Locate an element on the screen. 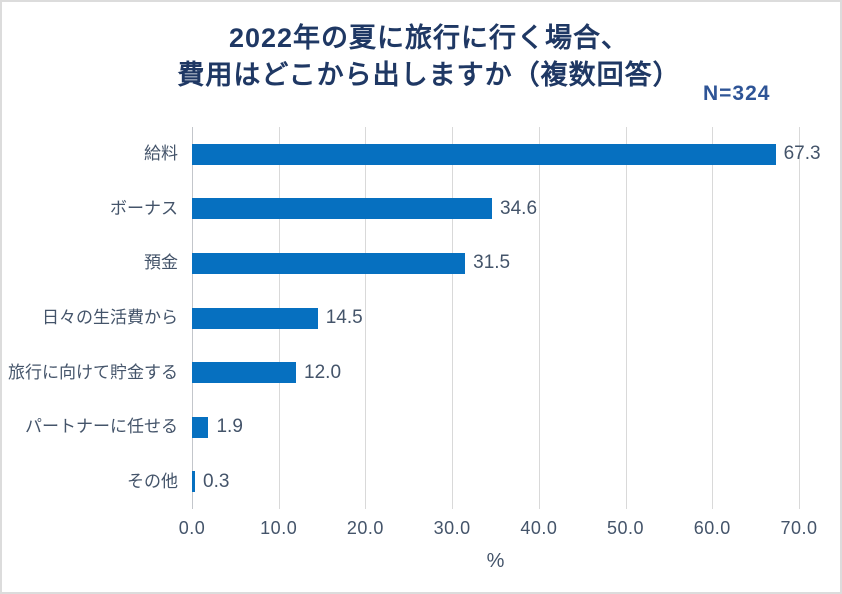  x-tick-label-6: 60.0 is located at coordinates (712, 528).